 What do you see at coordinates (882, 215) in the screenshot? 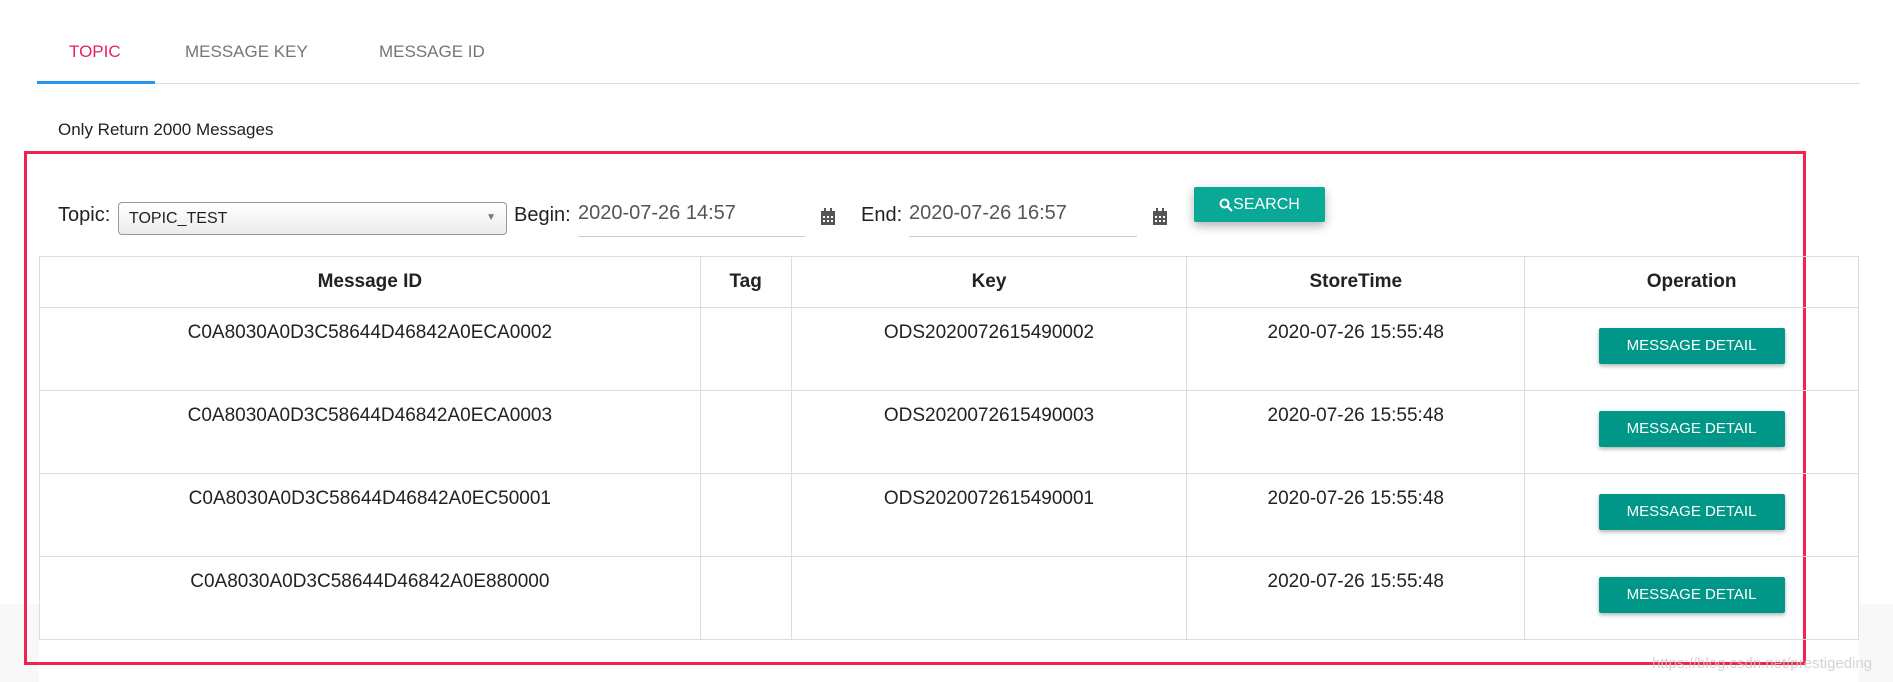
I see `end-label: End:` at bounding box center [882, 215].